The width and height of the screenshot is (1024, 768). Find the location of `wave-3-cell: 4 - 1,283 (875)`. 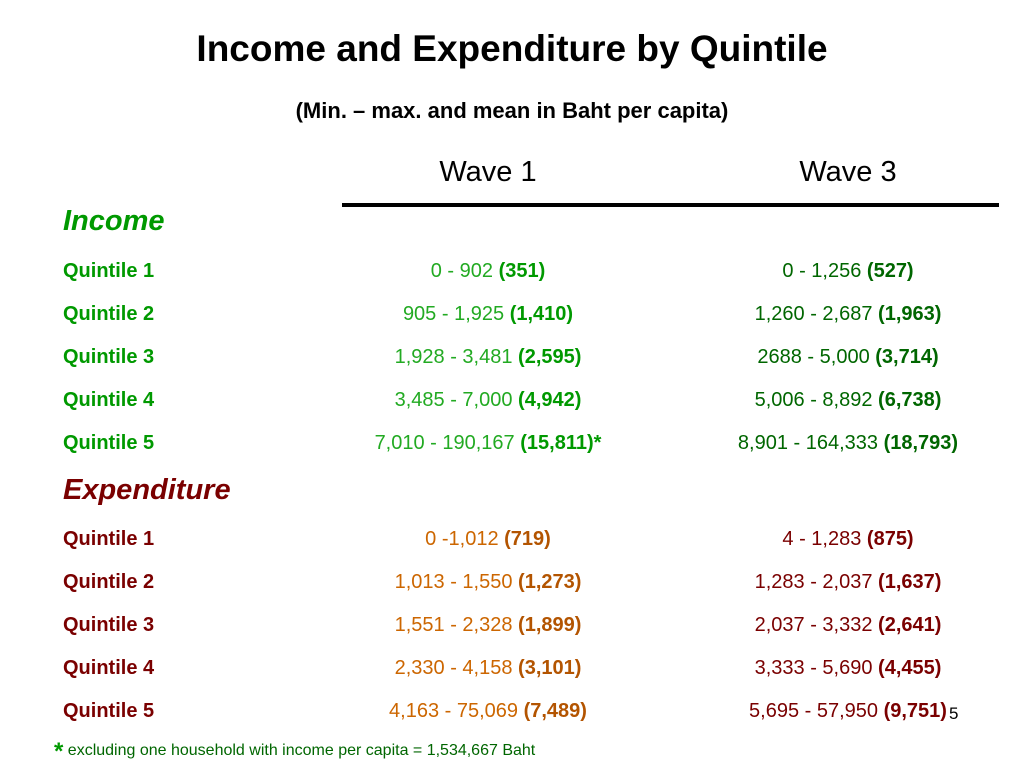

wave-3-cell: 4 - 1,283 (875) is located at coordinates (848, 539).